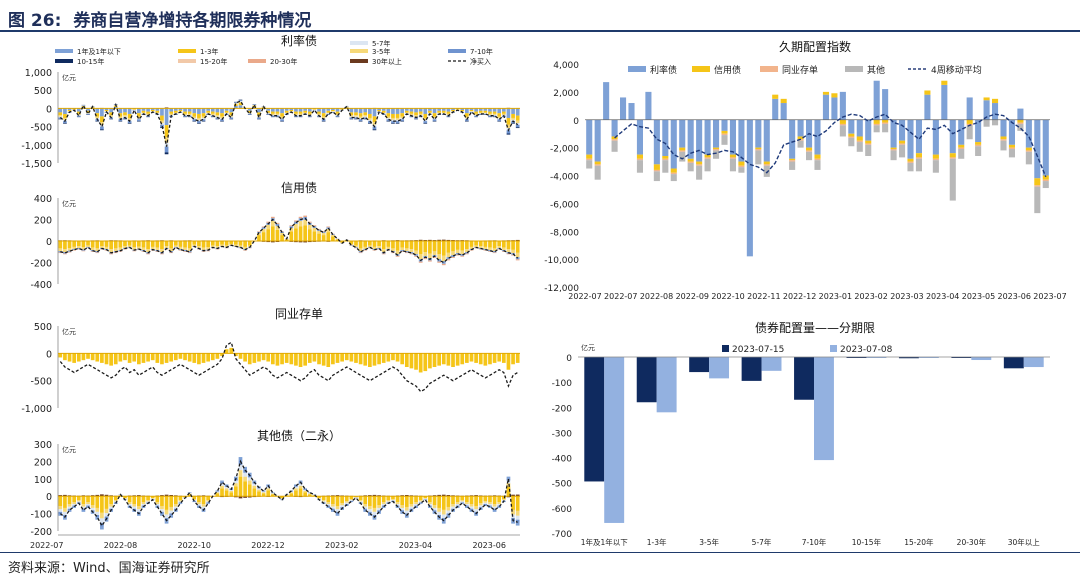  Describe the element at coordinates (835, 296) in the screenshot. I see `x-tick-label: 2023-01` at that location.